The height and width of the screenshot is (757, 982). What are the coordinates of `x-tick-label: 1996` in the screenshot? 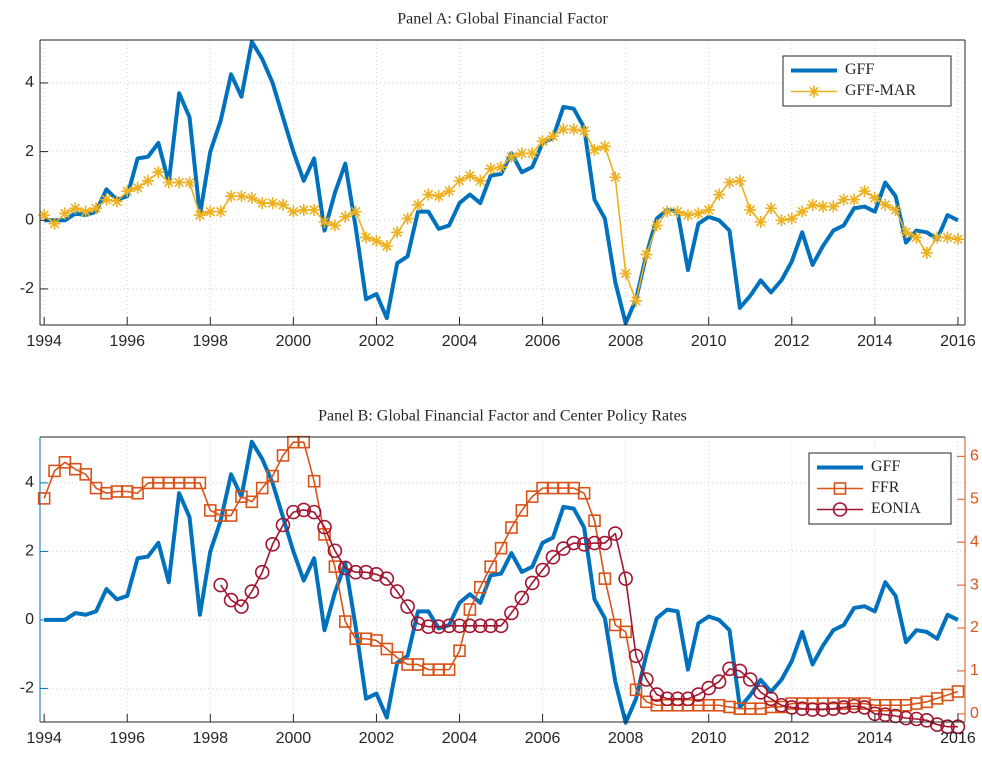 It's located at (127, 341).